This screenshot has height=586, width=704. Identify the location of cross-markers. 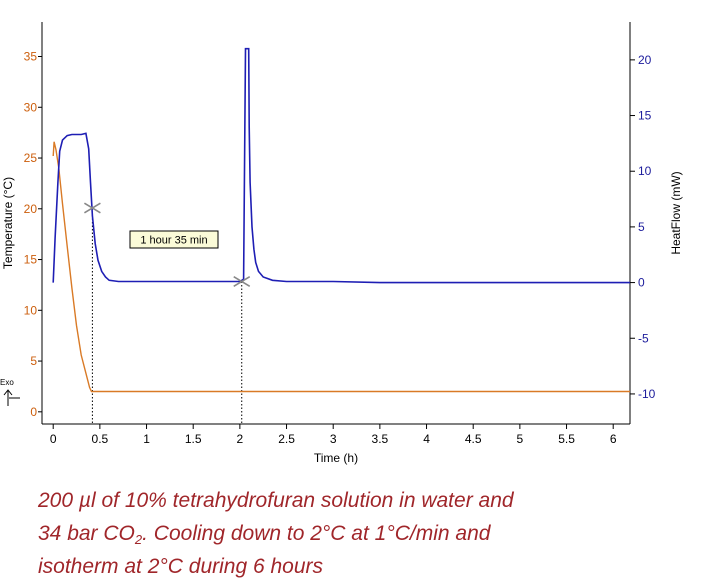
(167, 244).